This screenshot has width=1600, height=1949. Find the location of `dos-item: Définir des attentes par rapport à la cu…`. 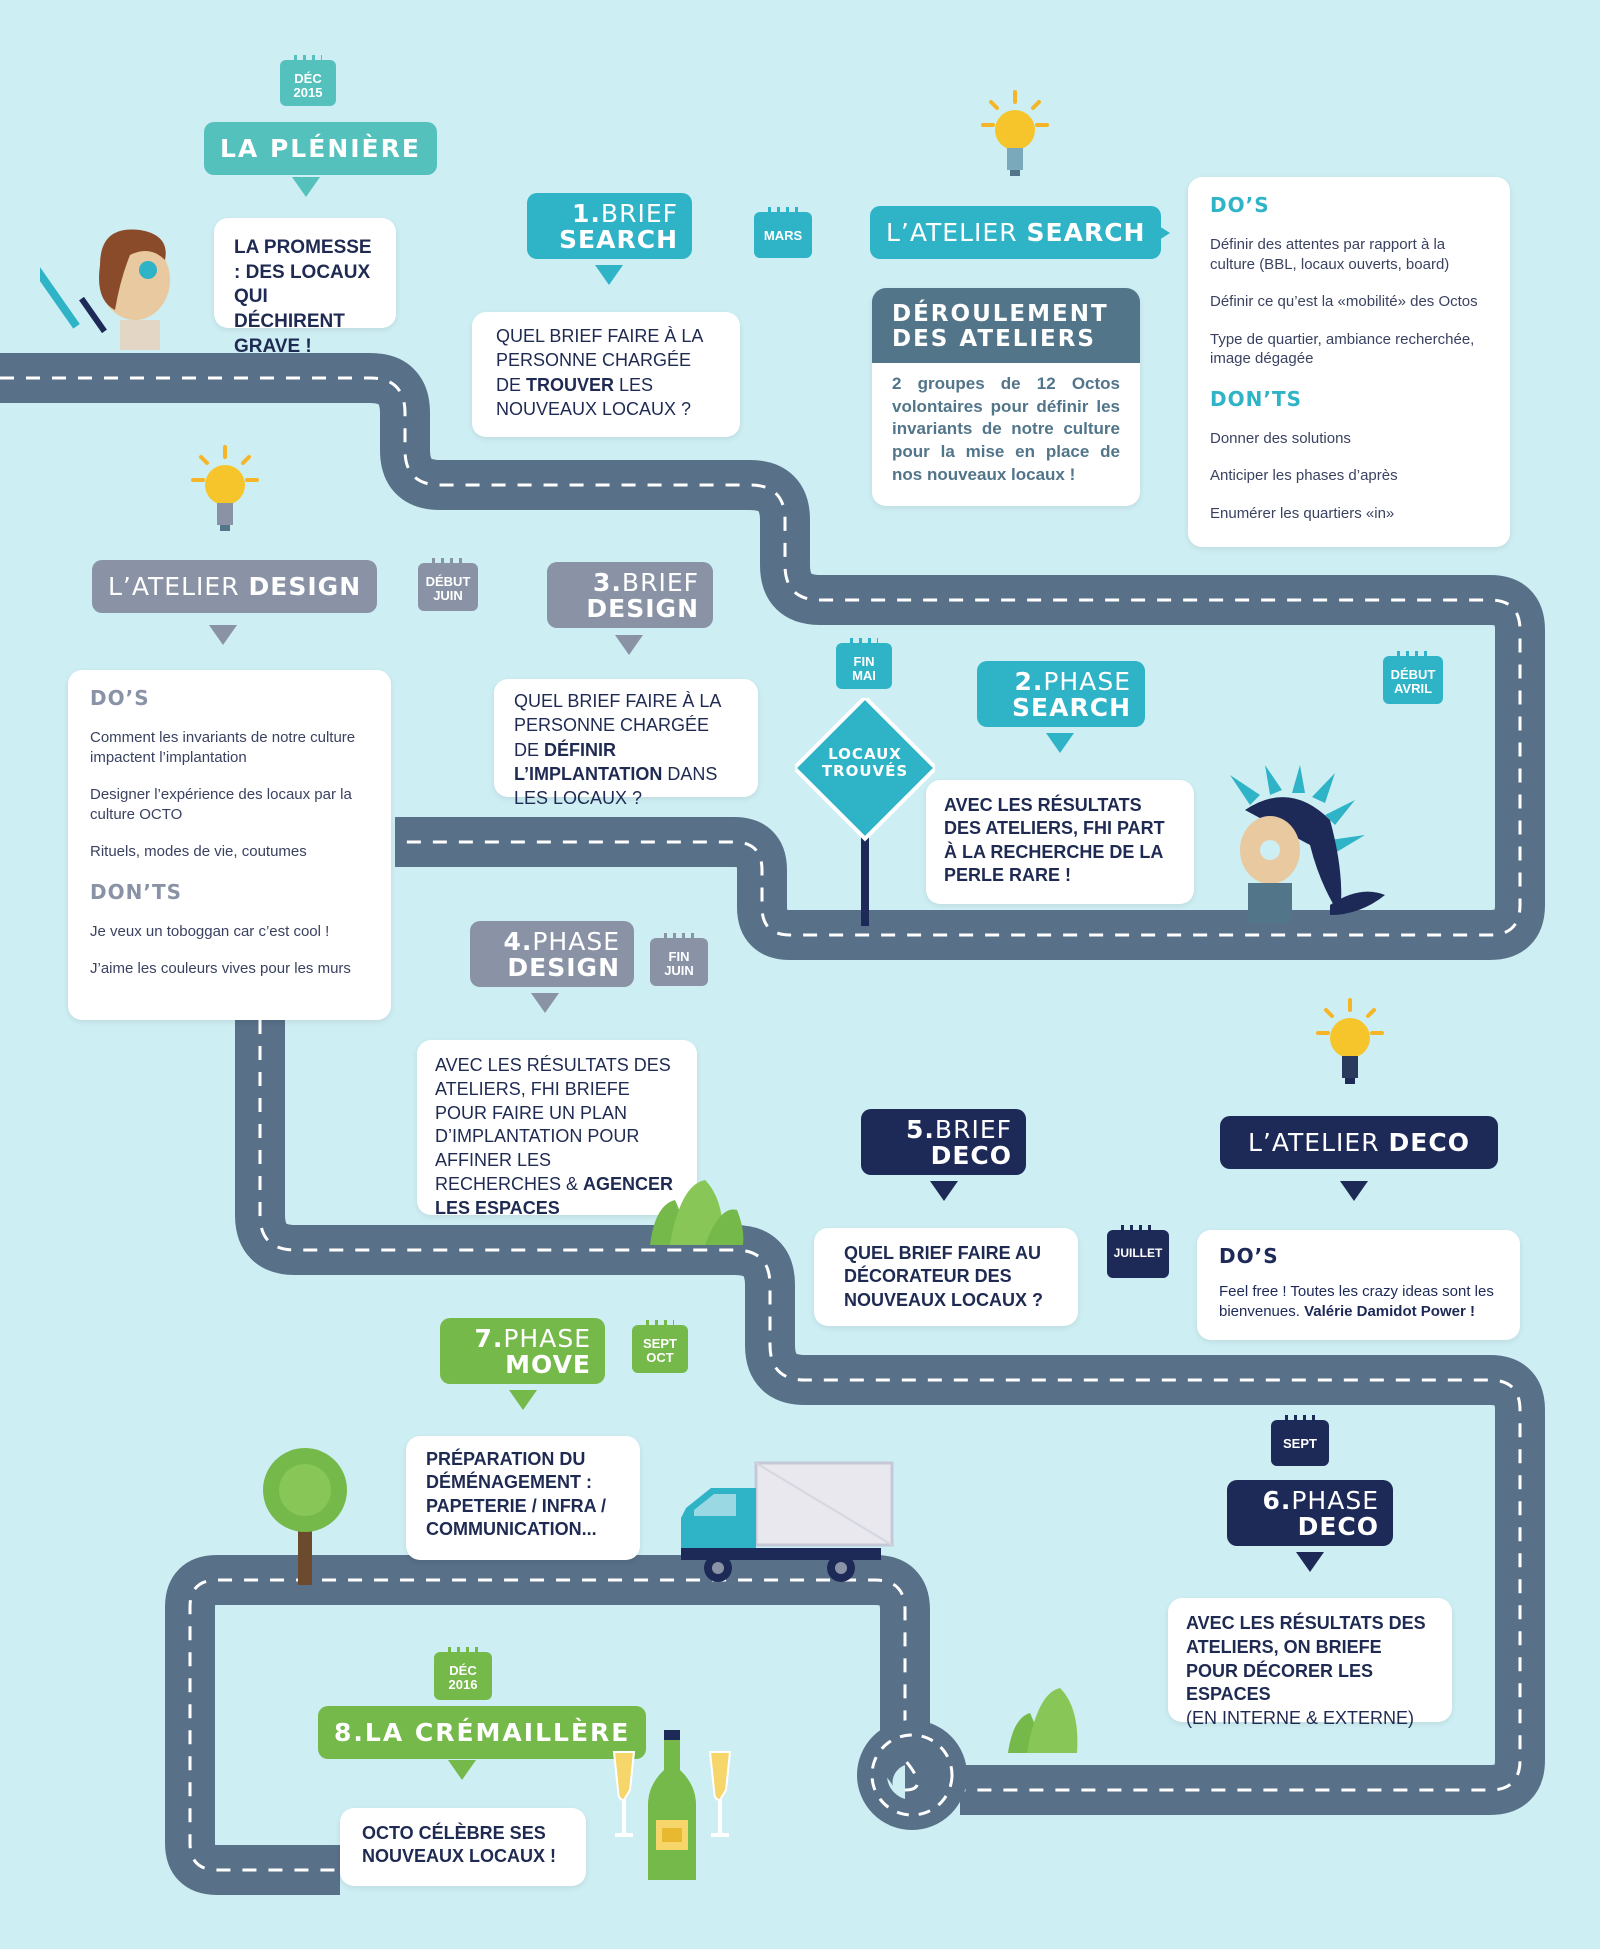

dos-item: Définir des attentes par rapport à la cu… is located at coordinates (1330, 254).